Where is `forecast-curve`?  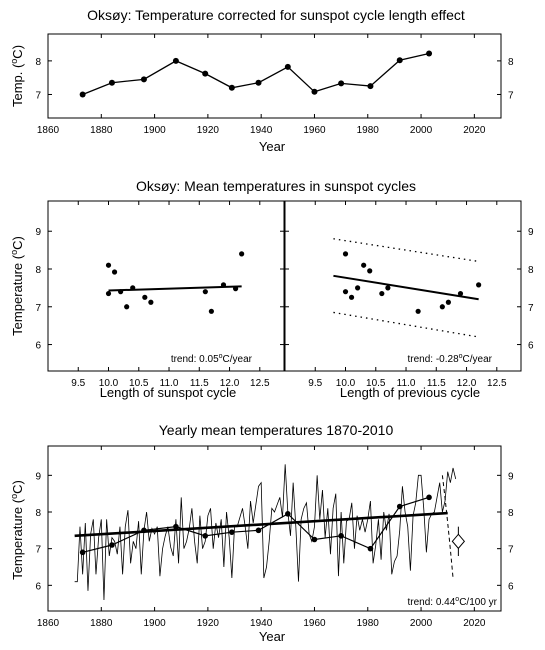 forecast-curve is located at coordinates (447, 527).